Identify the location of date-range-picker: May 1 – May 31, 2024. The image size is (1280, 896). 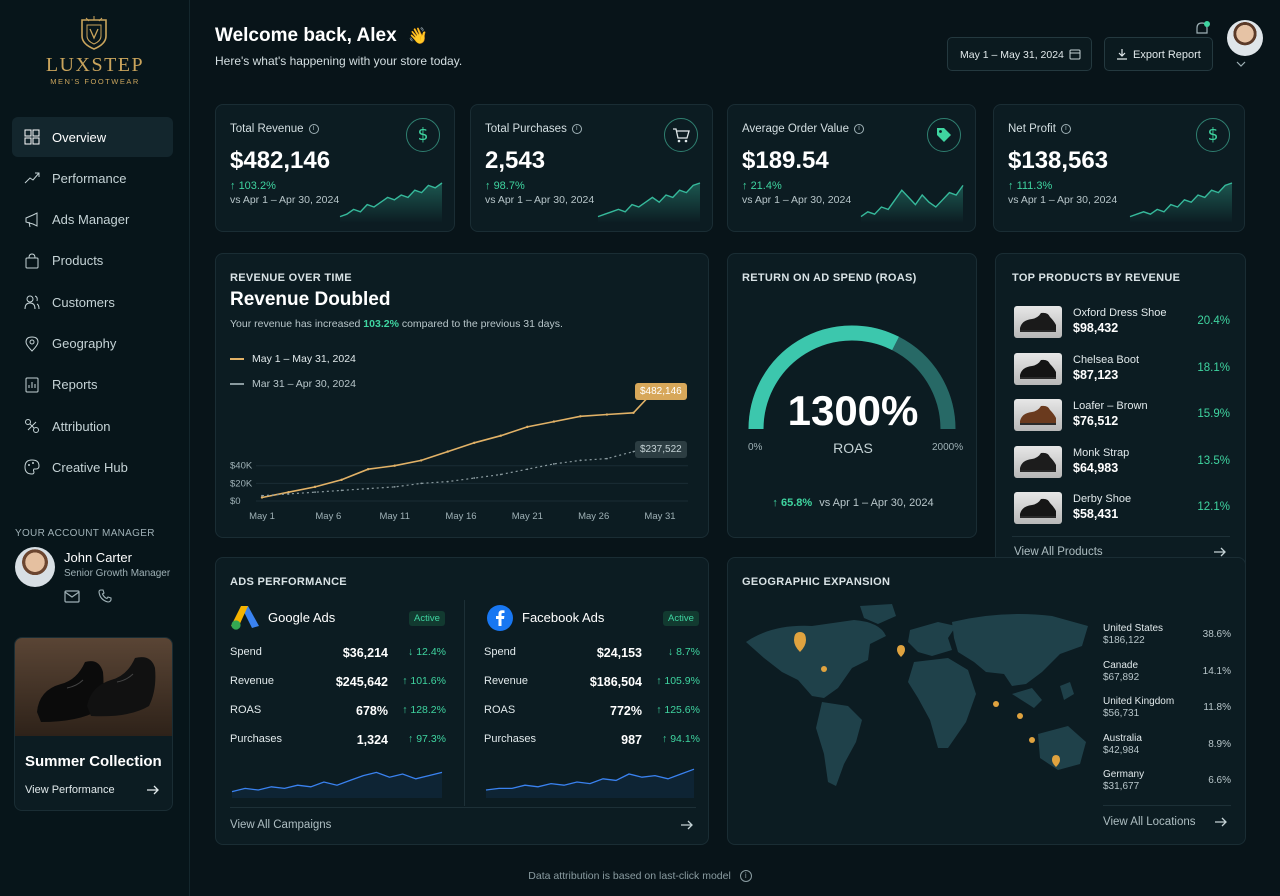
(1019, 54).